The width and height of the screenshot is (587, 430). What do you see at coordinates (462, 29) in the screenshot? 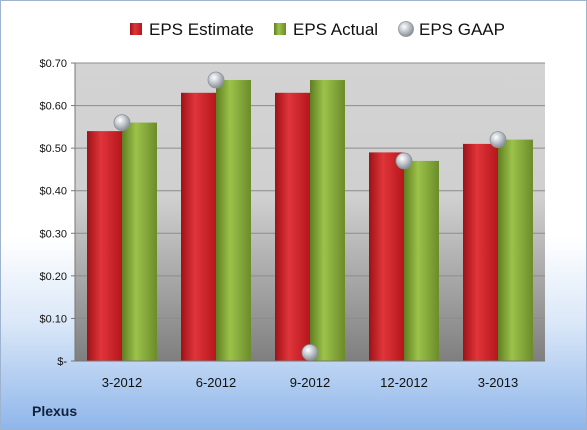
I see `legend-label: EPS GAAP` at bounding box center [462, 29].